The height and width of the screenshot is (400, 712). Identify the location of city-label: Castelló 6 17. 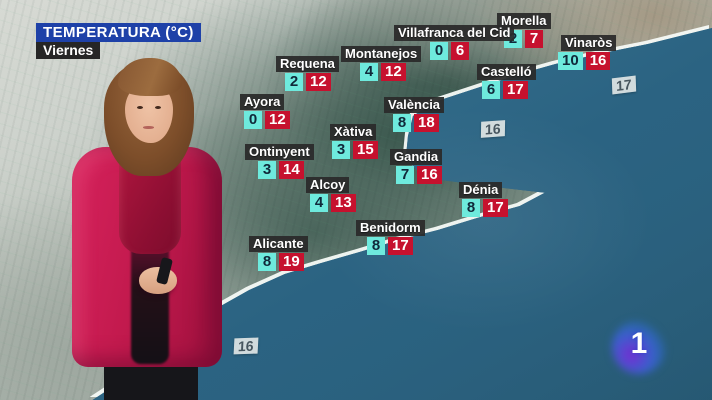
(506, 81).